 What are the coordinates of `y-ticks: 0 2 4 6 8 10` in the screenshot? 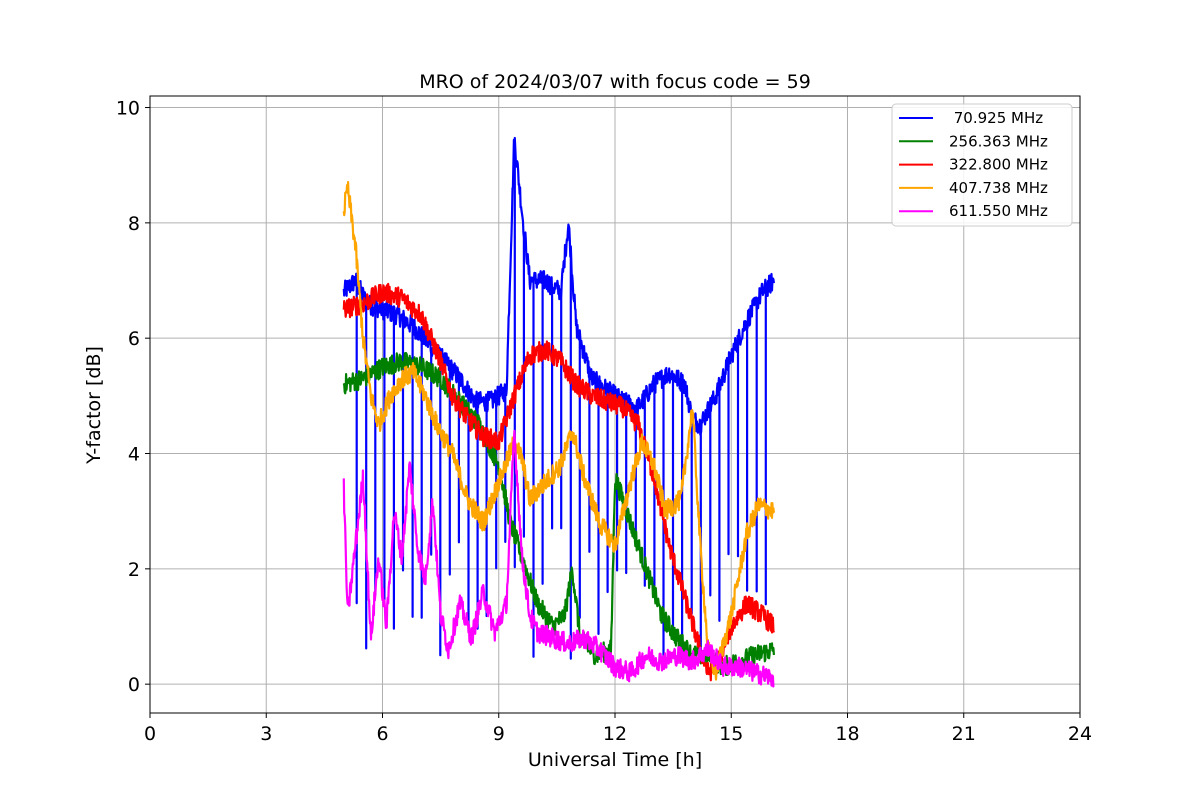 It's located at (133, 397).